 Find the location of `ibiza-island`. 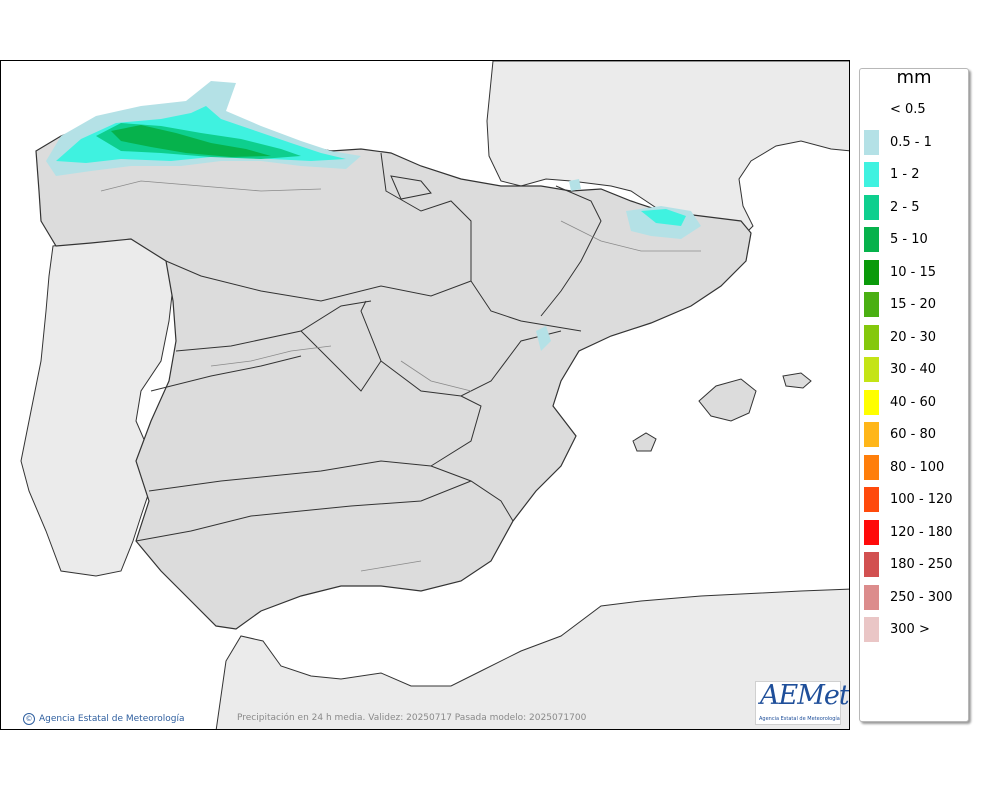

ibiza-island is located at coordinates (644, 442).